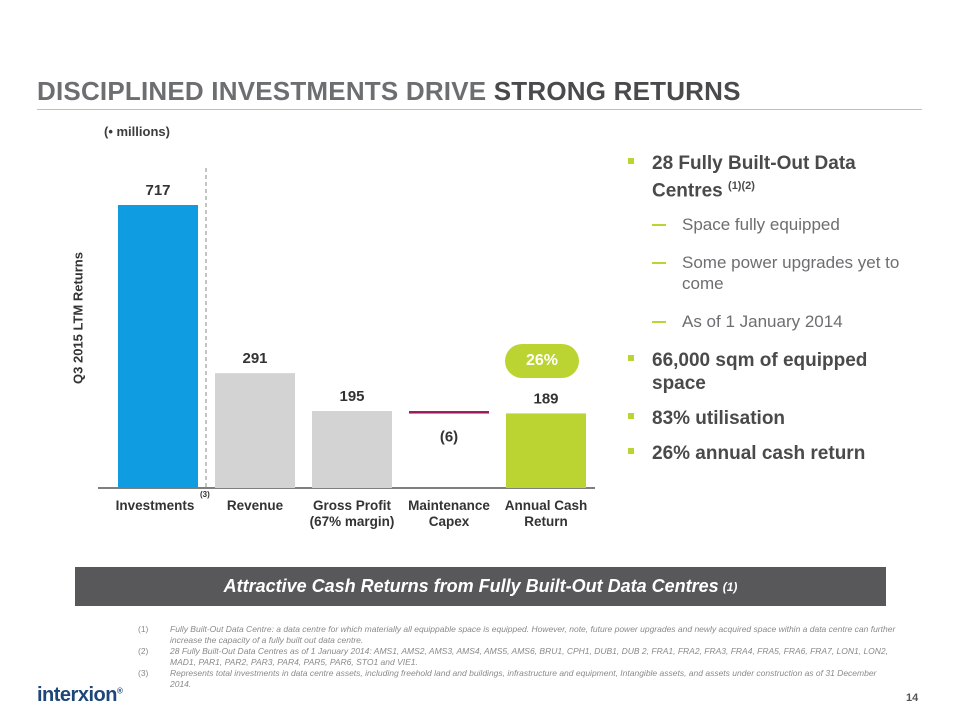 This screenshot has width=960, height=720. I want to click on tick-label-0: Investments, so click(155, 505).